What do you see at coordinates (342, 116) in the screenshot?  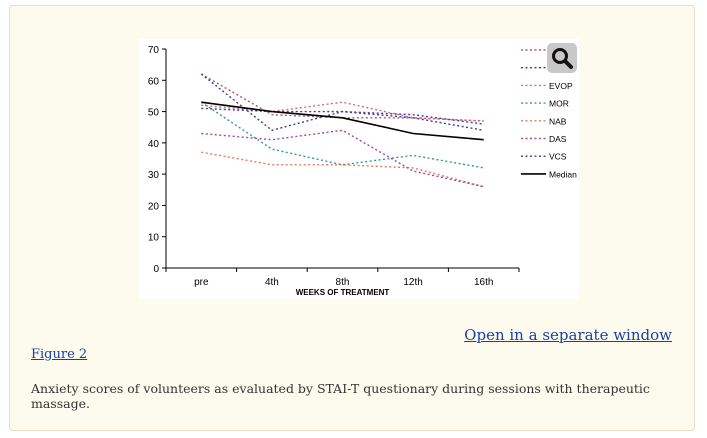 I see `series-line-vcs` at bounding box center [342, 116].